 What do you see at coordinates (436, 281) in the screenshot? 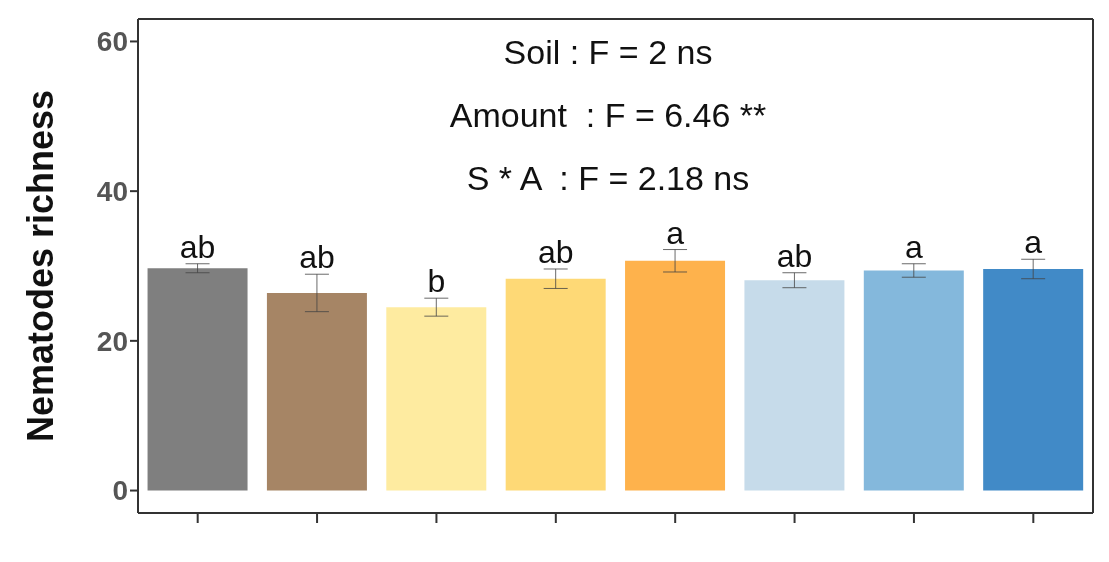
I see `data-label: b` at bounding box center [436, 281].